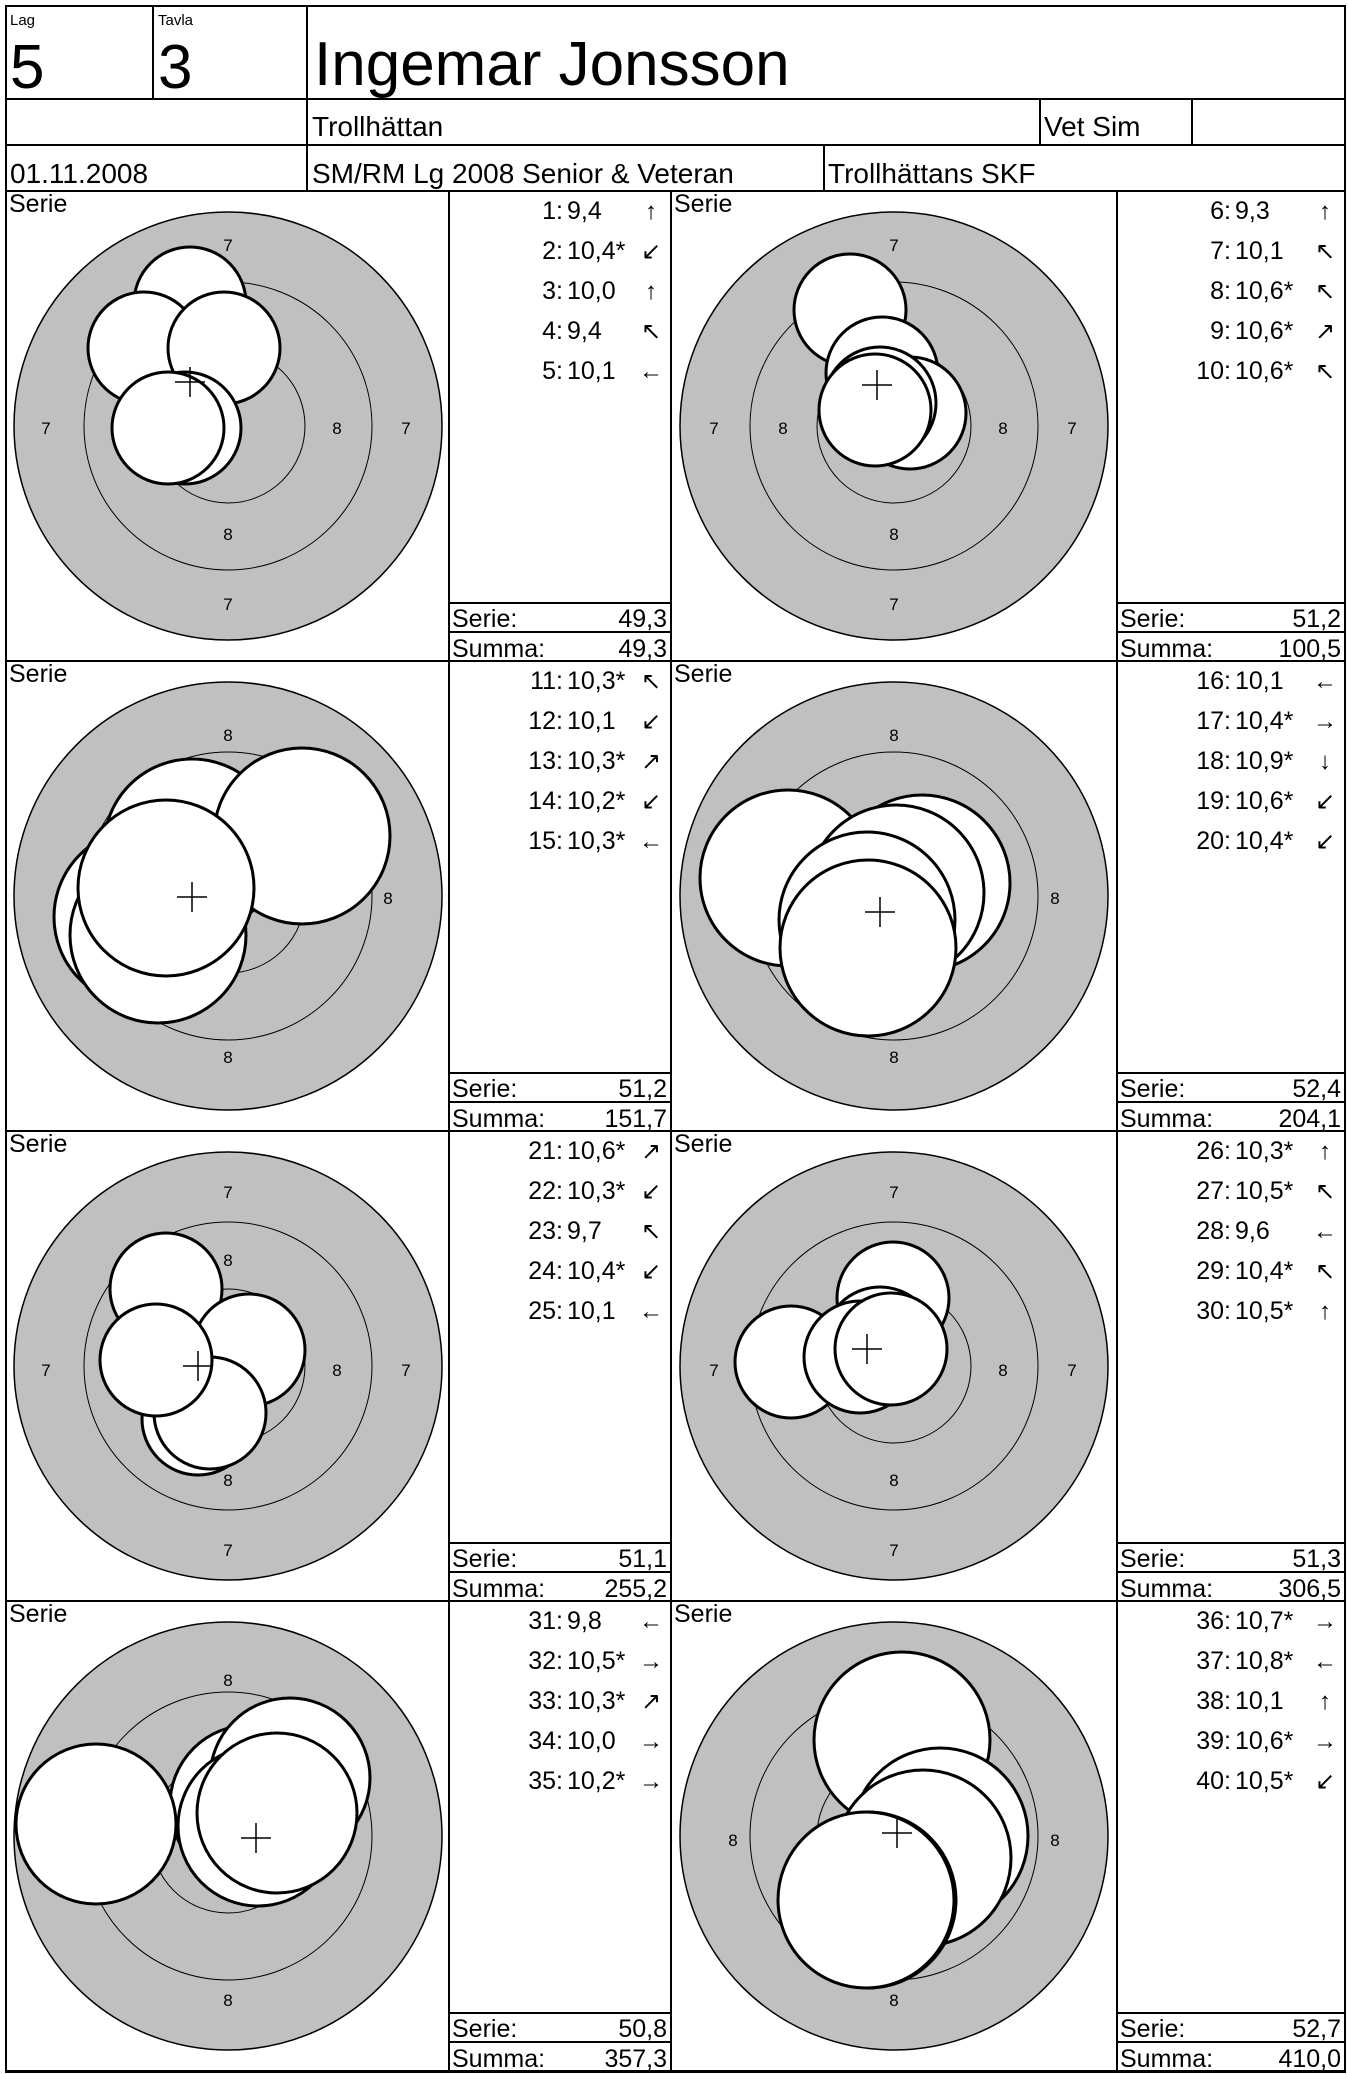 Image resolution: width=1348 pixels, height=2074 pixels. I want to click on serie-total-value: 51,2, so click(1316, 619).